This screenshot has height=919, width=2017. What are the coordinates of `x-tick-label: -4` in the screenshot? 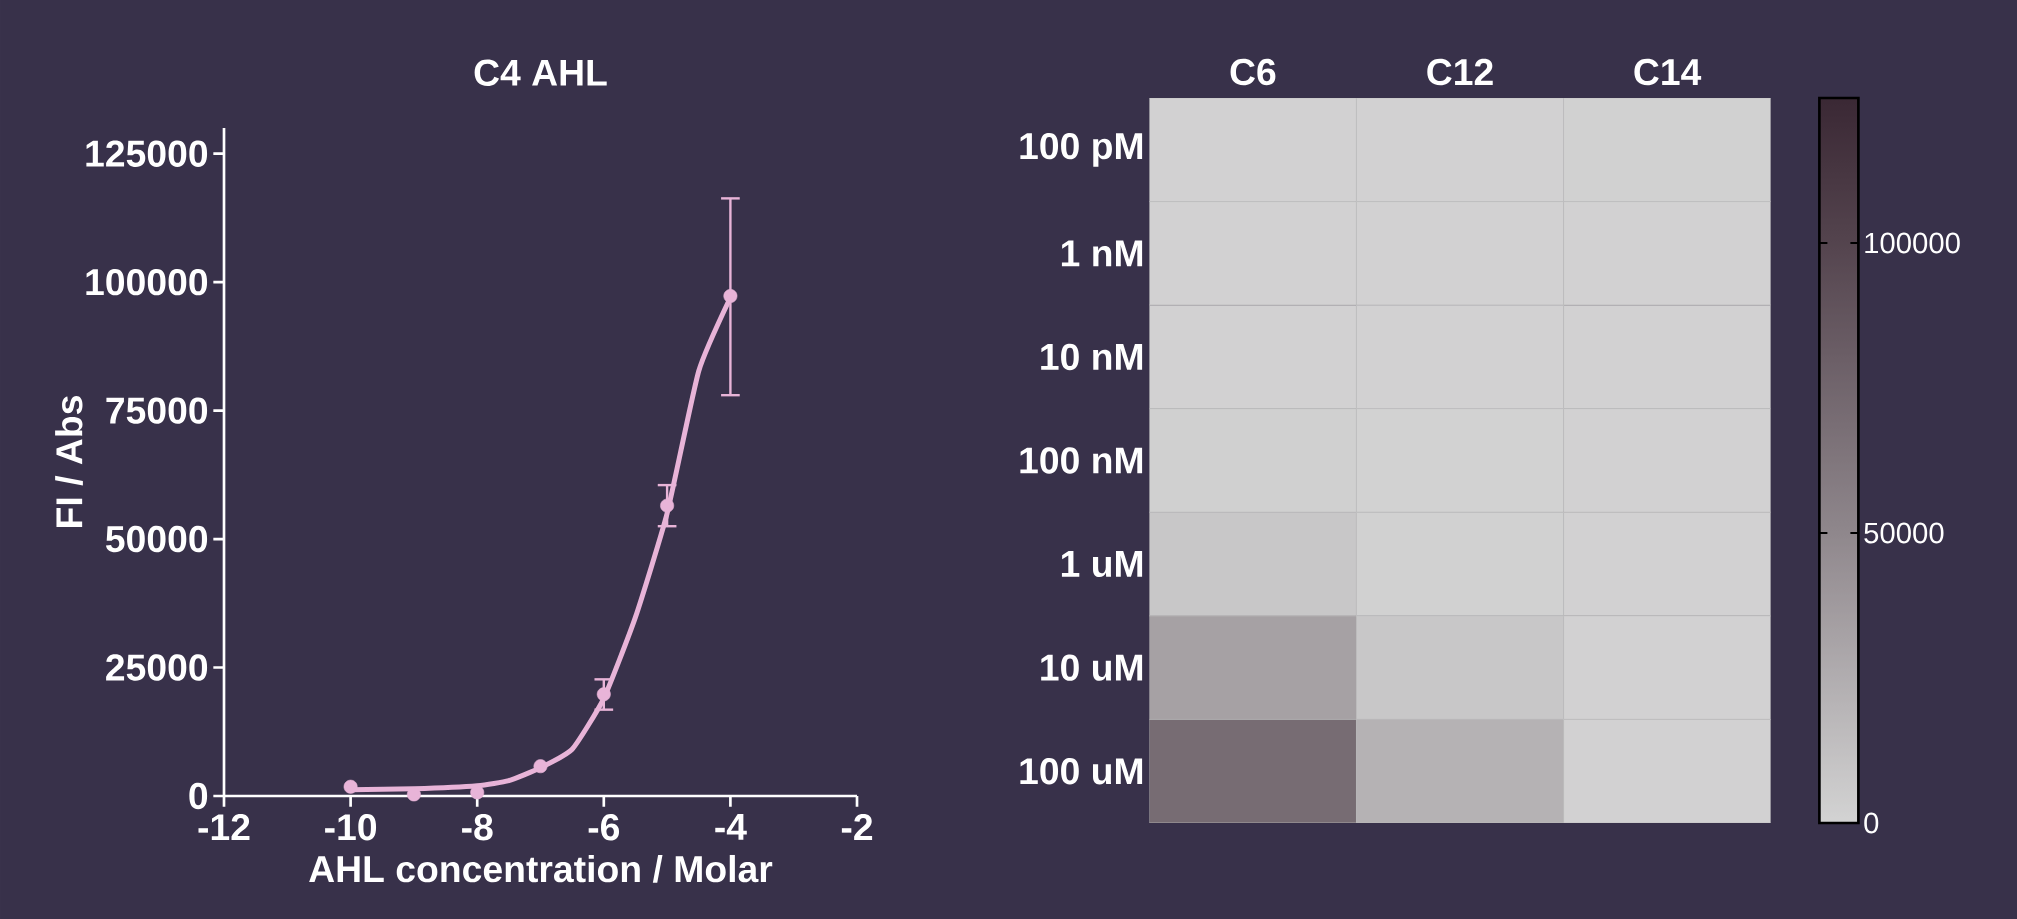 It's located at (731, 827).